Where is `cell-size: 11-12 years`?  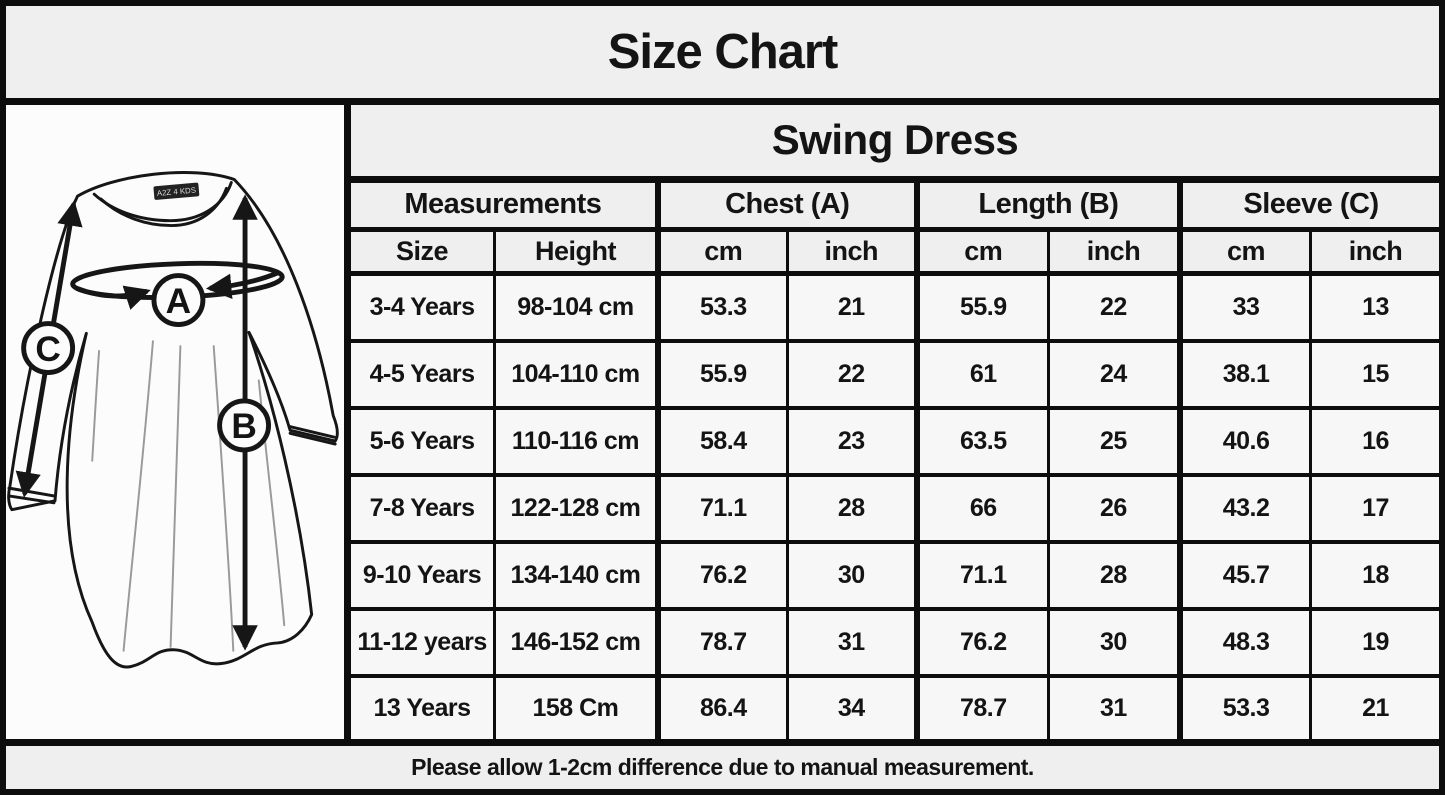
cell-size: 11-12 years is located at coordinates (424, 643).